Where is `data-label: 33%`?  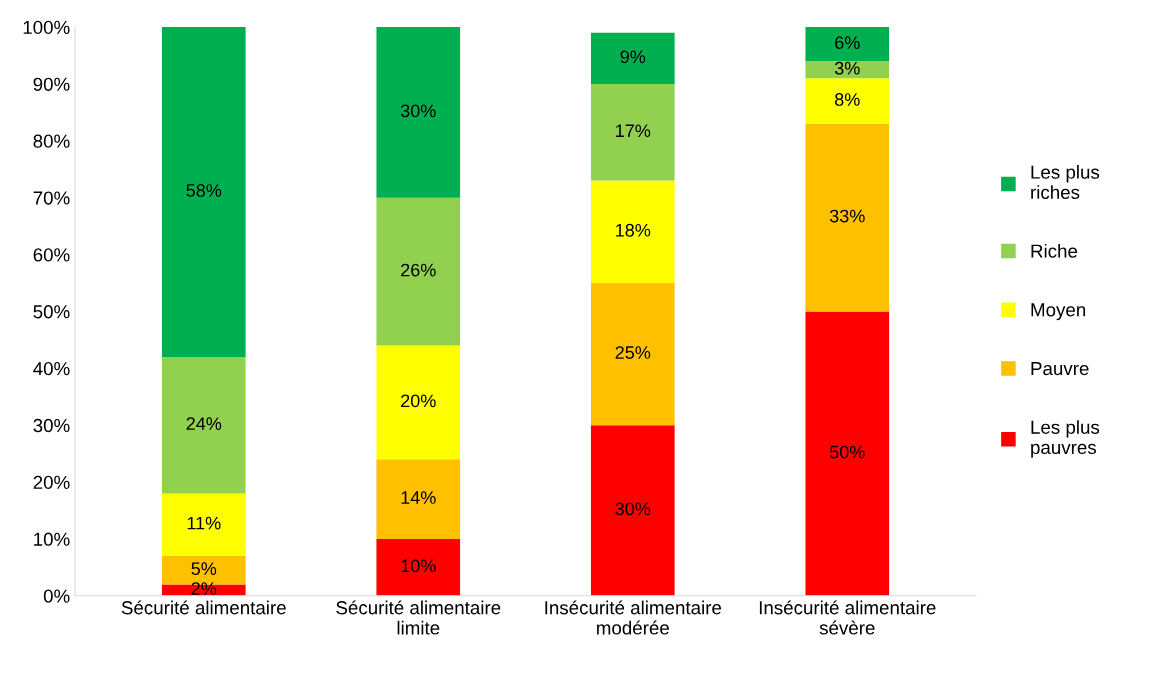
data-label: 33% is located at coordinates (847, 216).